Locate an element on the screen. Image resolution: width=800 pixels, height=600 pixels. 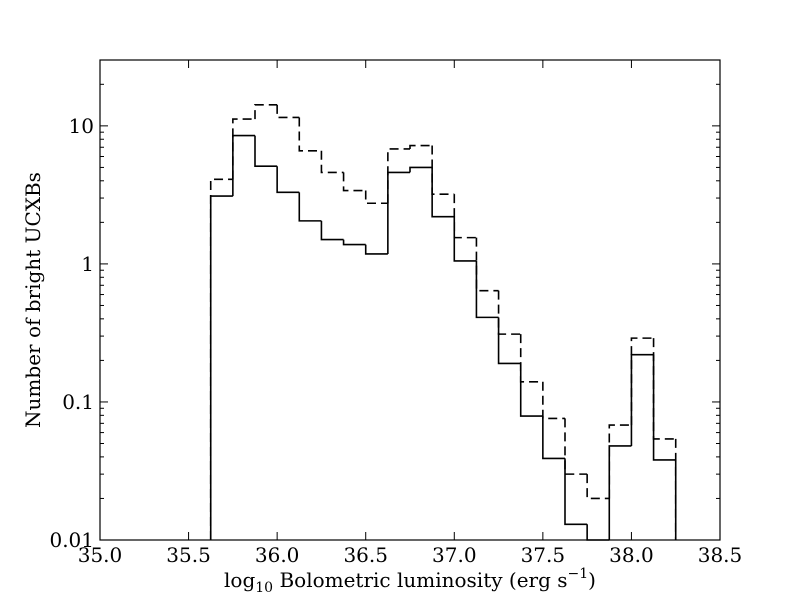
x-tick-label: 37.5 is located at coordinates (543, 555).